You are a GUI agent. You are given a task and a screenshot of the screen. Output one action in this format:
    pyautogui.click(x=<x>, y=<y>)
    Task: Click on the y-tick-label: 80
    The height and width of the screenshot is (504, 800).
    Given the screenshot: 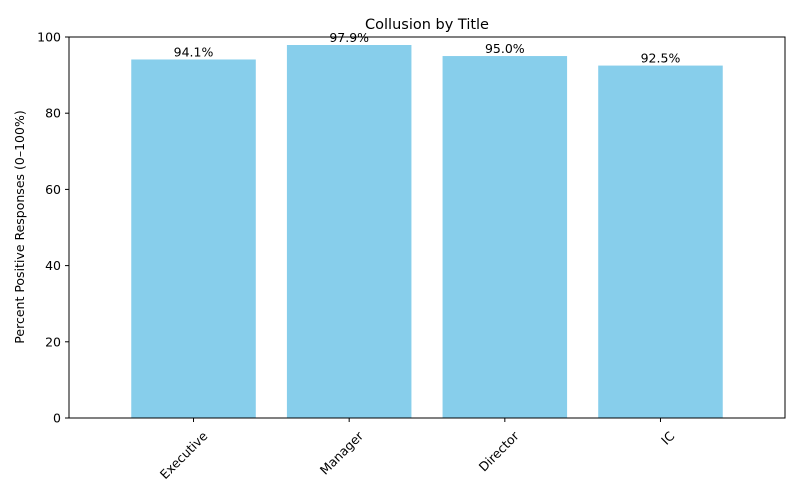 What is the action you would take?
    pyautogui.click(x=53, y=113)
    